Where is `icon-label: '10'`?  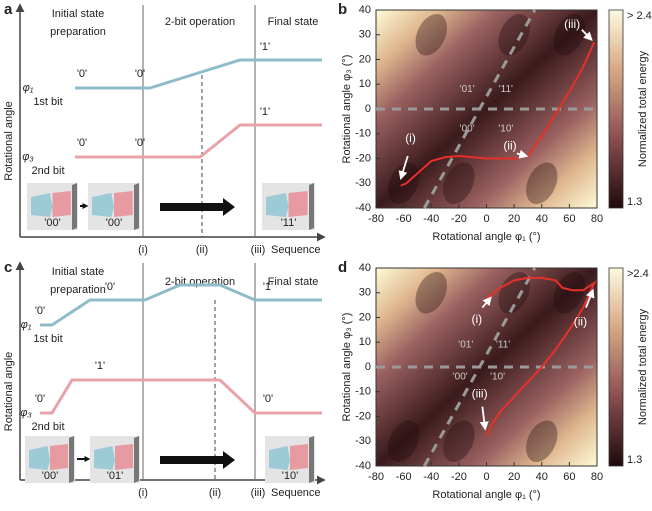
icon-label: '10' is located at coordinates (290, 476).